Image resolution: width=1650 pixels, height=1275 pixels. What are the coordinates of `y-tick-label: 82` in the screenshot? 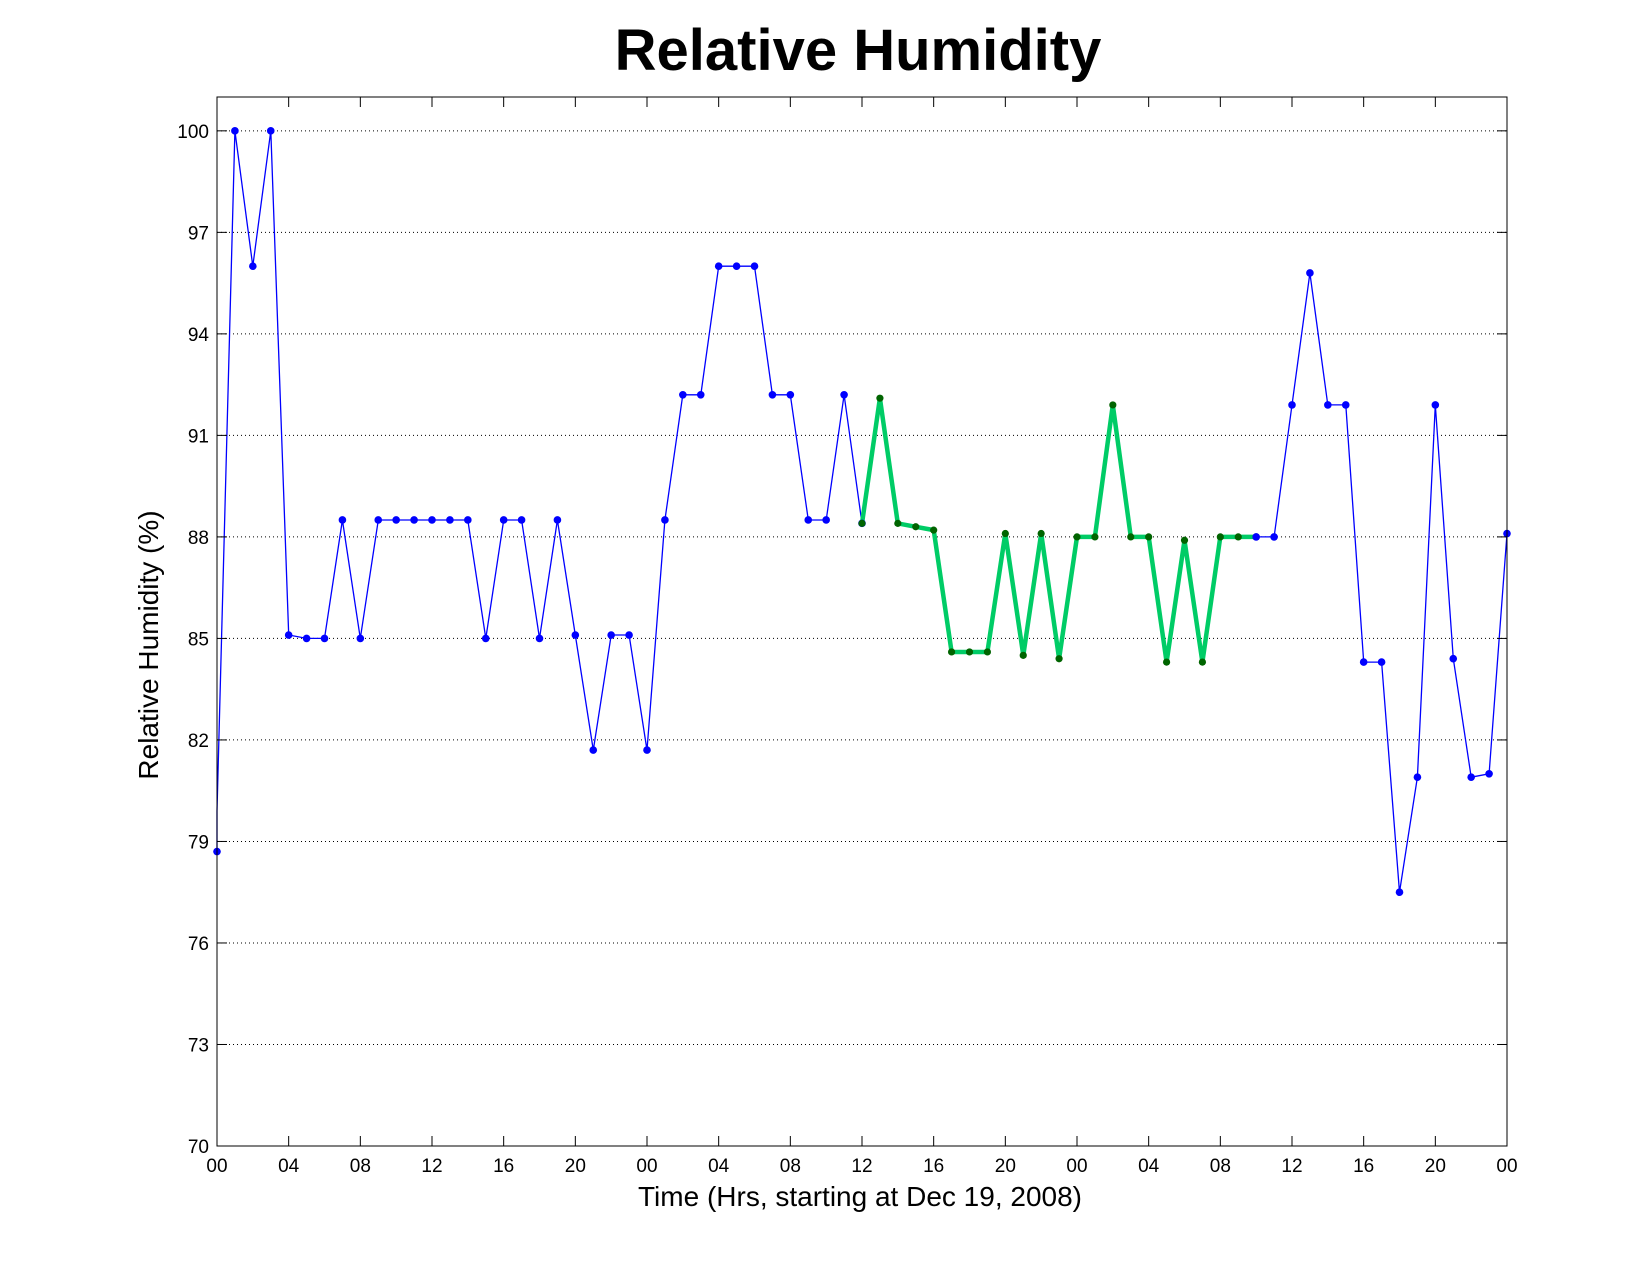 It's located at (198, 741).